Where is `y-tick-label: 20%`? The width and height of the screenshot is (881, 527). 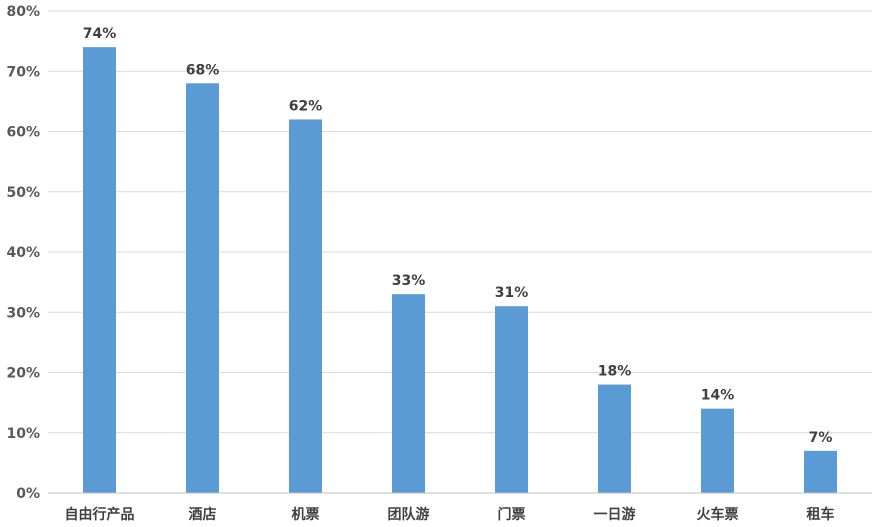 y-tick-label: 20% is located at coordinates (23, 374).